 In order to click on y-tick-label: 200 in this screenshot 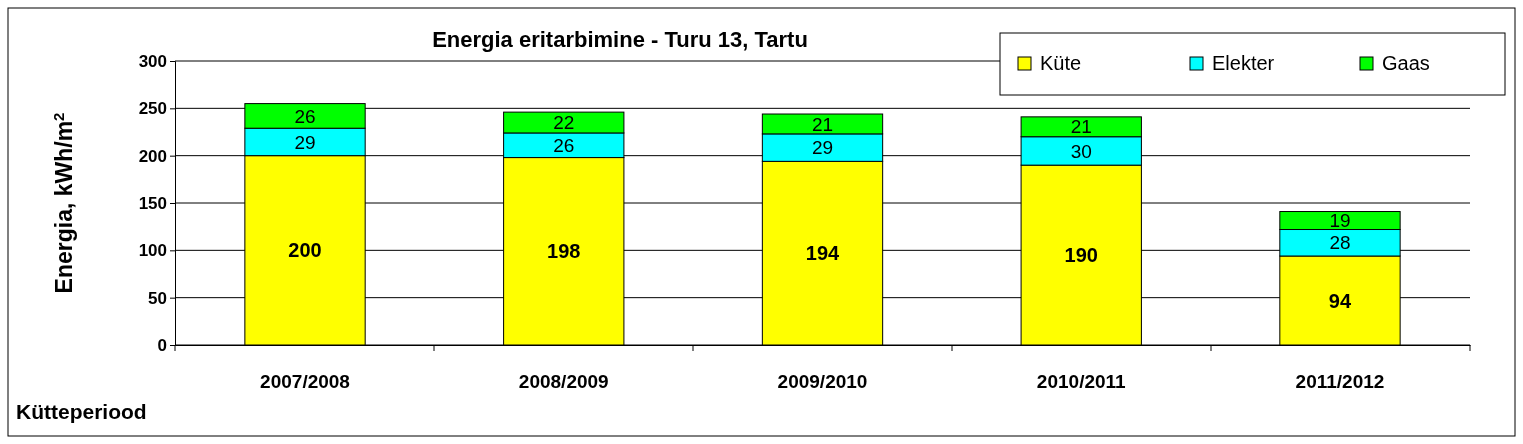, I will do `click(152, 156)`.